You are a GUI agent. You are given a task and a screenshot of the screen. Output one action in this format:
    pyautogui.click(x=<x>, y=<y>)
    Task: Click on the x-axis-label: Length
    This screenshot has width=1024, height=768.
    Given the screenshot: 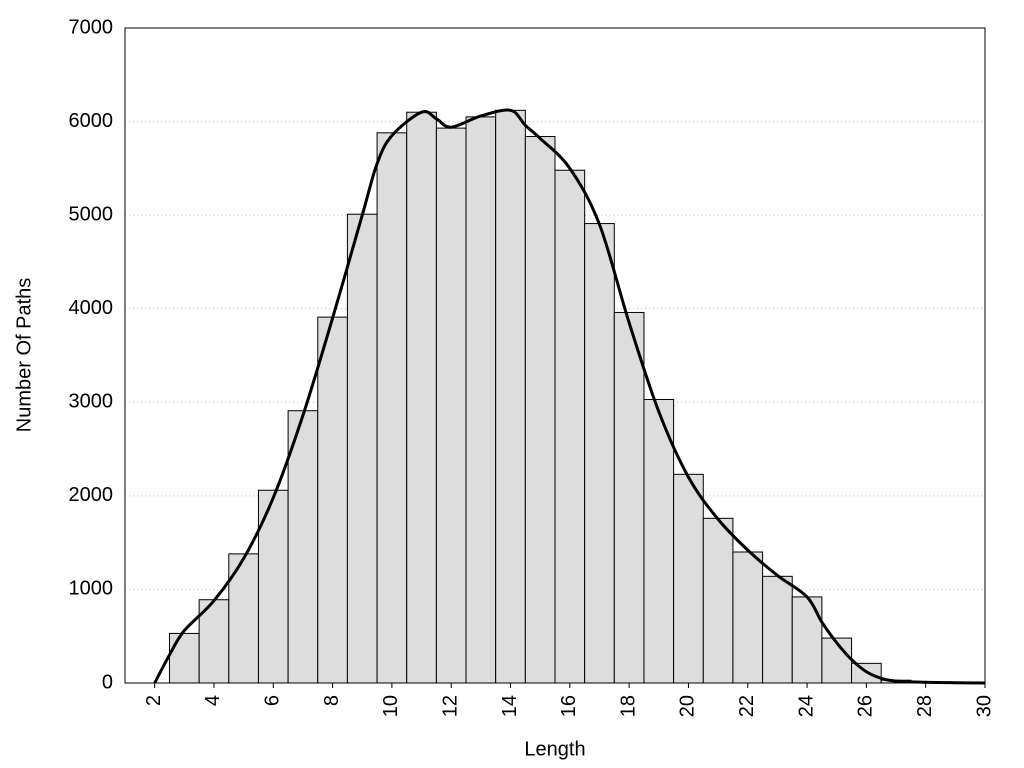 What is the action you would take?
    pyautogui.click(x=554, y=749)
    